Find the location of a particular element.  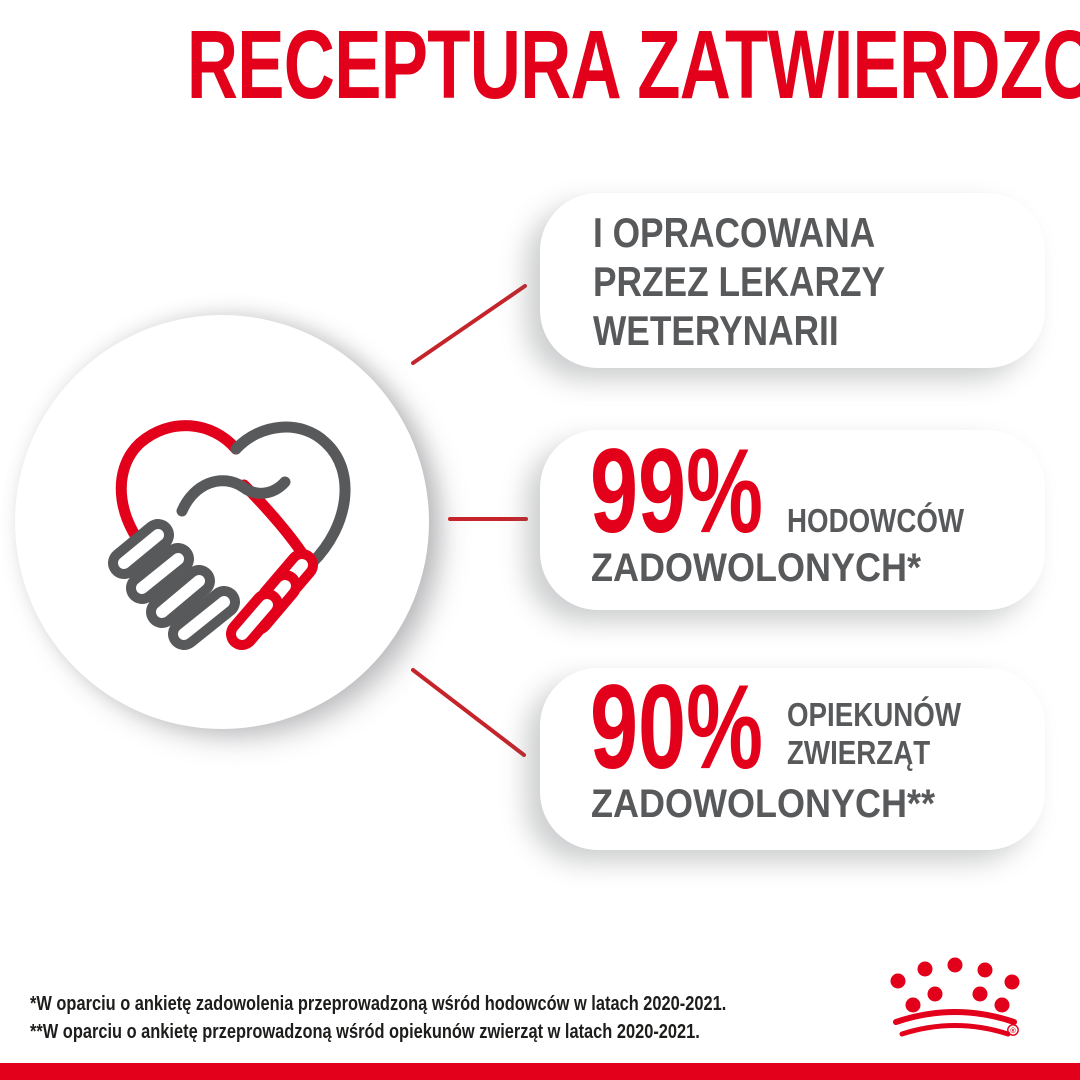

thumb-wave is located at coordinates (233, 496).